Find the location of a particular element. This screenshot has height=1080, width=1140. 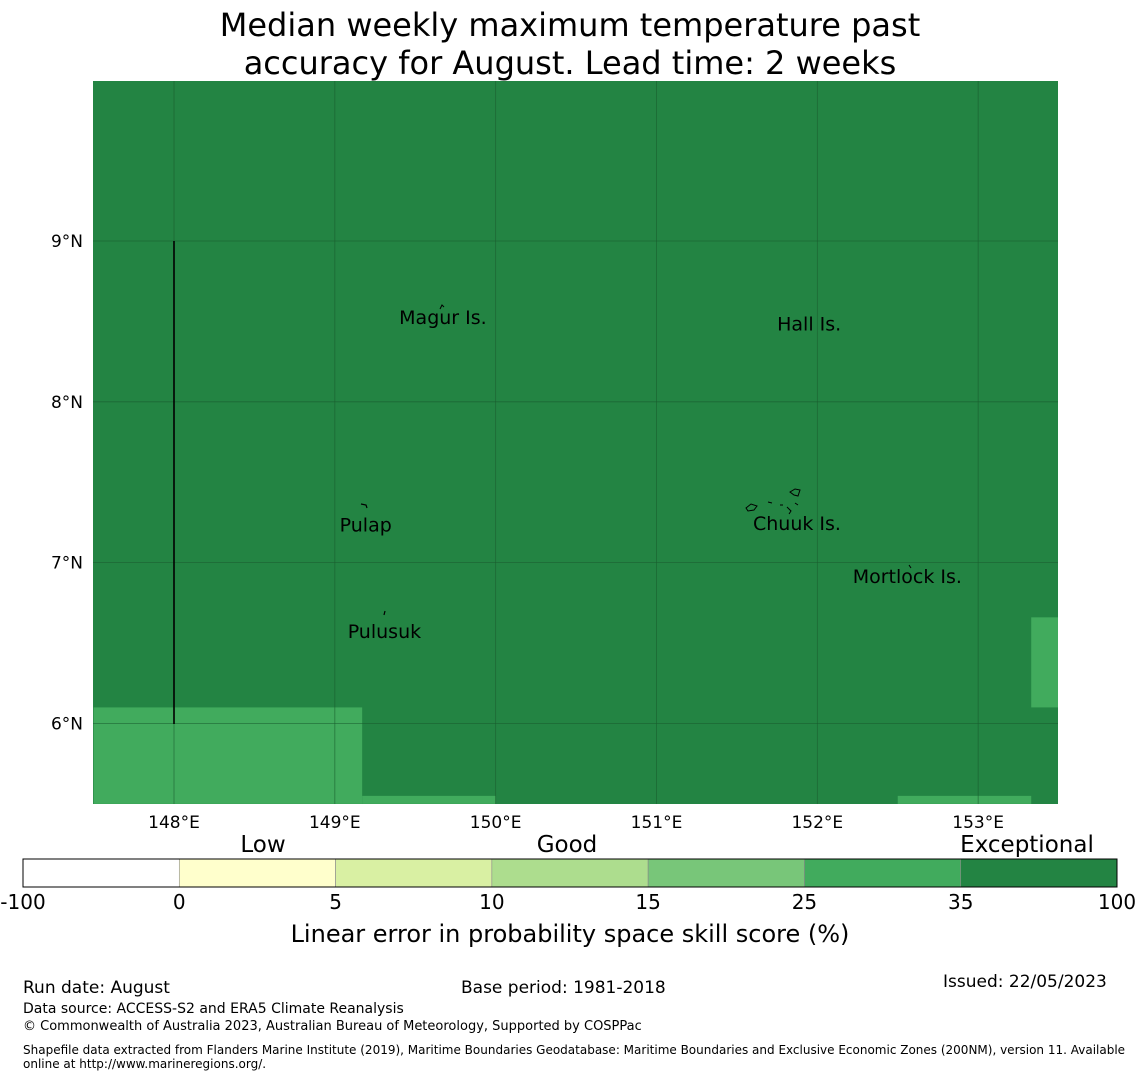

title-line-1: Median weekly maximum temperature past is located at coordinates (570, 25).